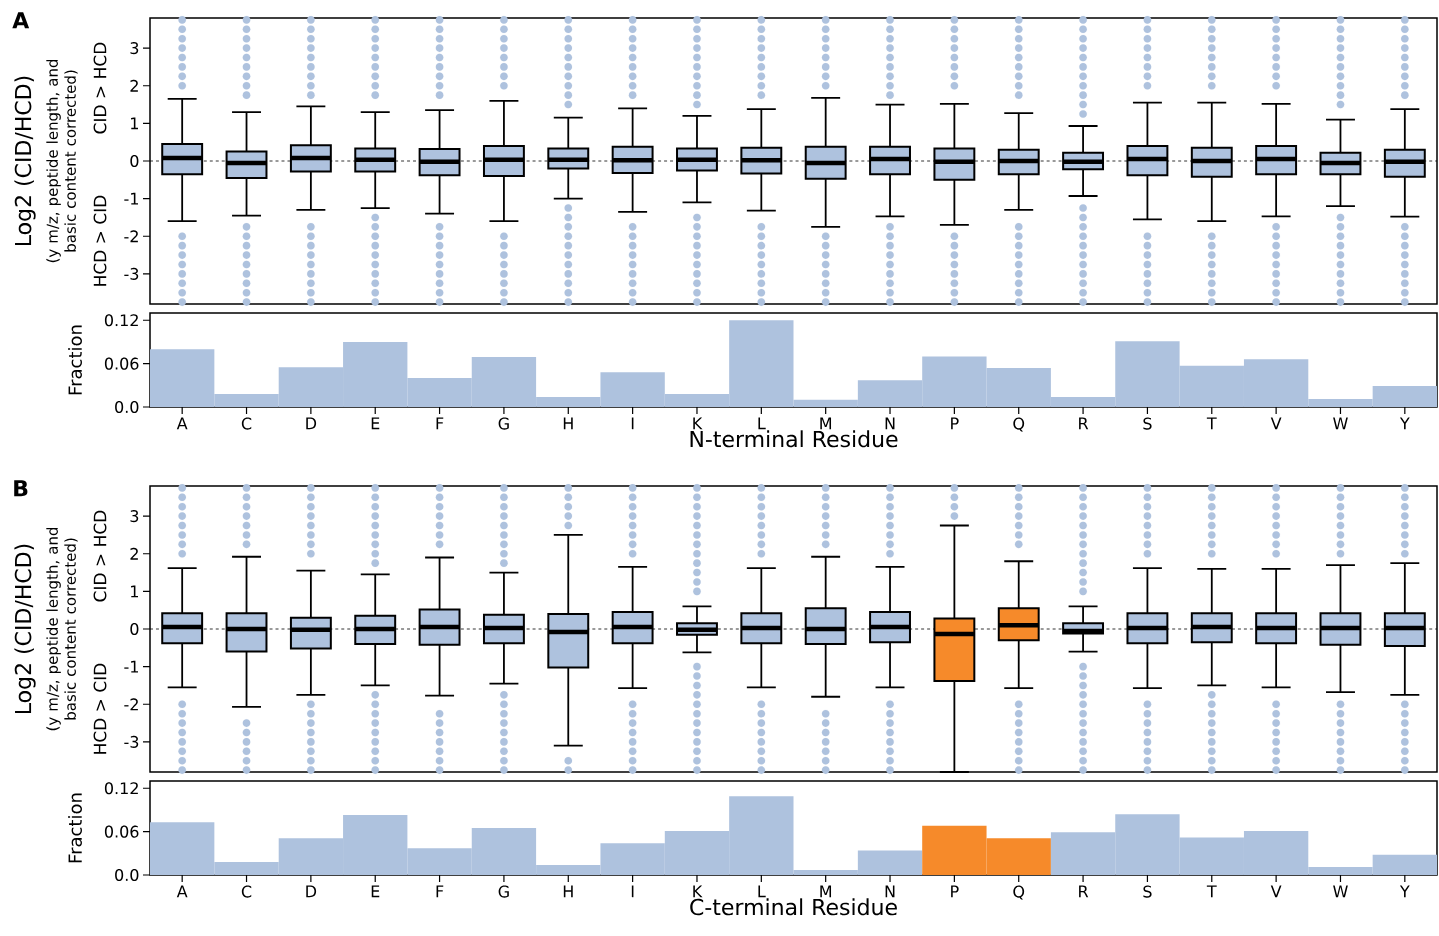  I want to click on chart-title: B, so click(21, 488).